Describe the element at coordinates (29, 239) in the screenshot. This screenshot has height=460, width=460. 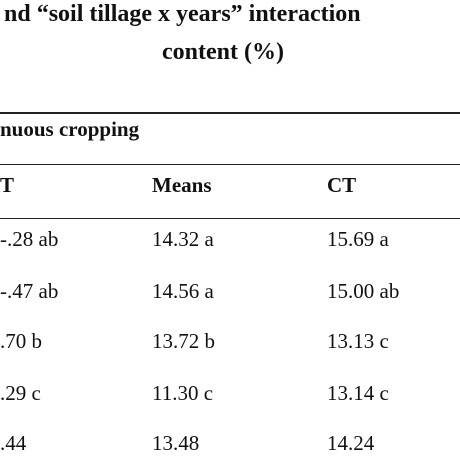
I see `table-cell: -.28 ab` at that location.